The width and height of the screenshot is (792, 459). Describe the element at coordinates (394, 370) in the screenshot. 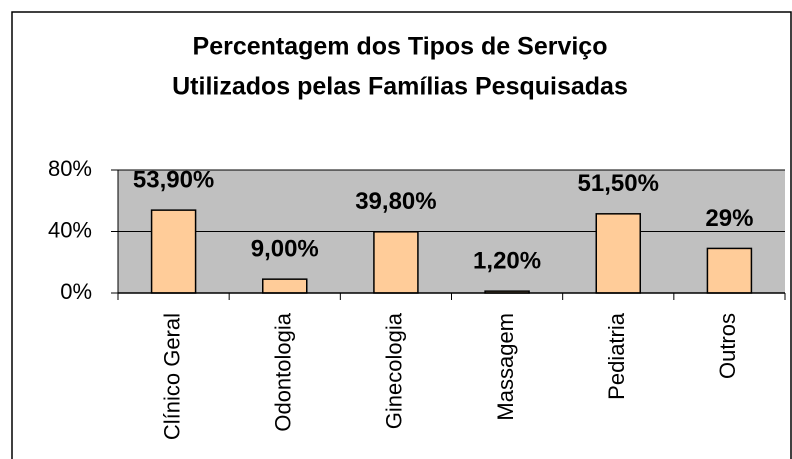

I see `x-tick-label: Ginecologia` at that location.